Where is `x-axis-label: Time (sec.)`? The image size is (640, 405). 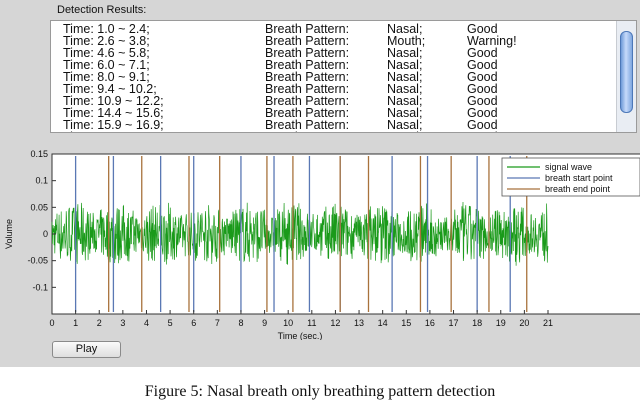
x-axis-label: Time (sec.) is located at coordinates (300, 335).